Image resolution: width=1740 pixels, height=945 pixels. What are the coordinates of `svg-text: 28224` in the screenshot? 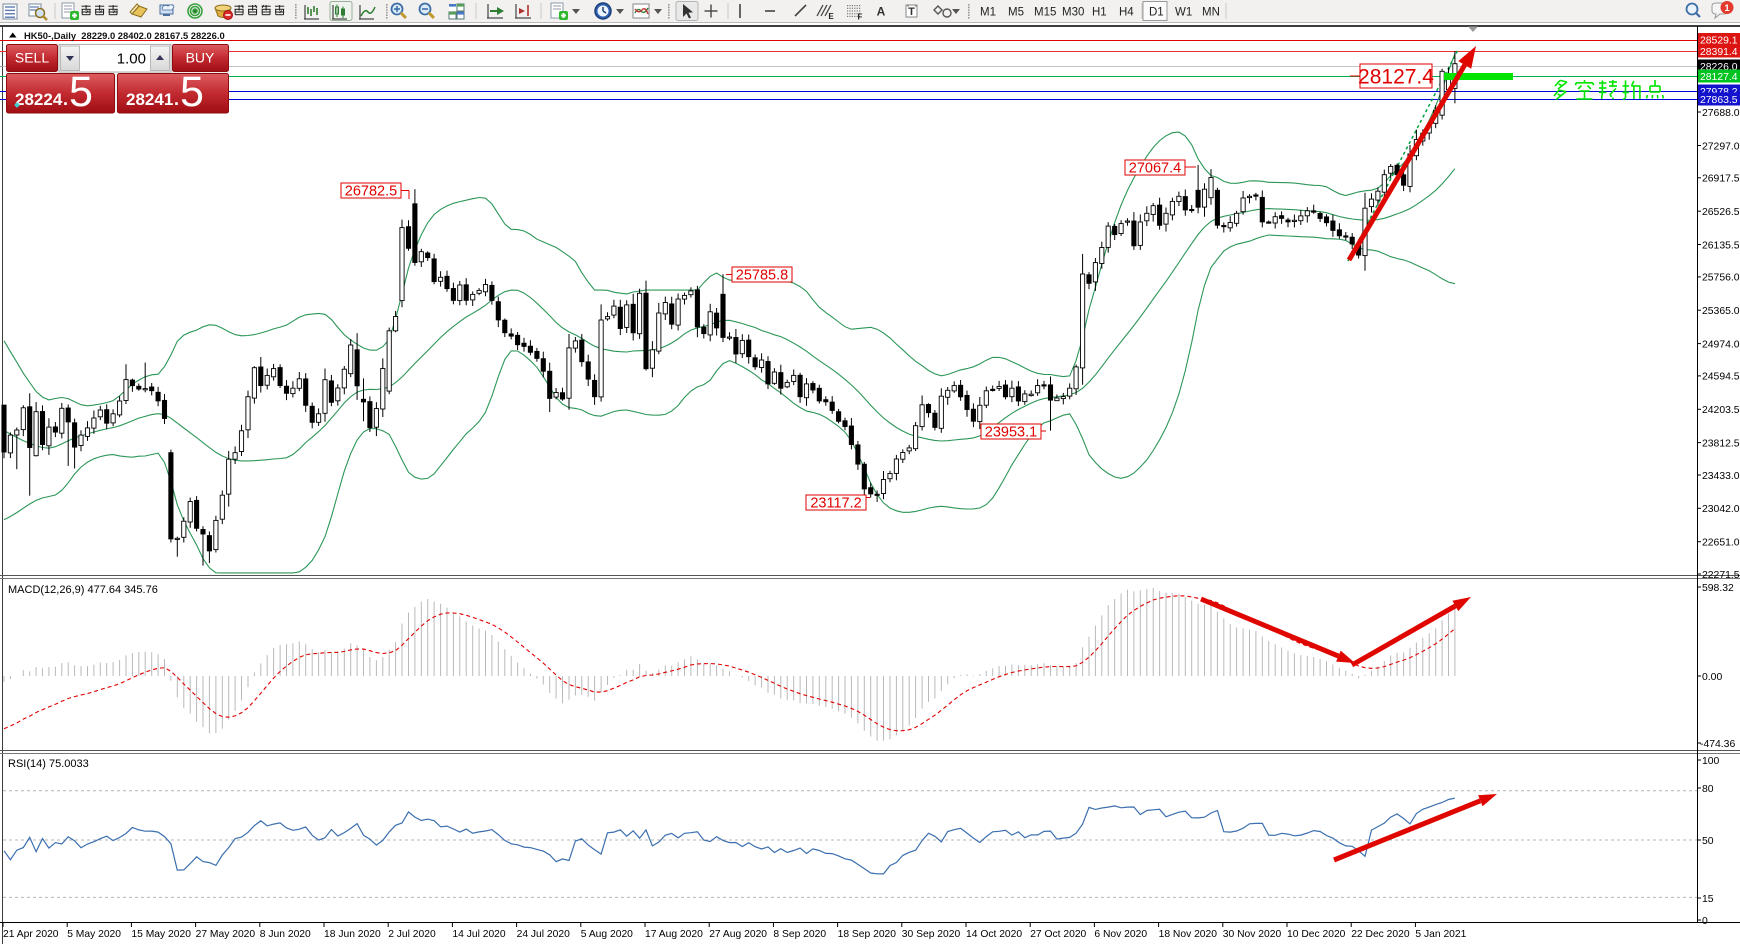 It's located at (39, 99).